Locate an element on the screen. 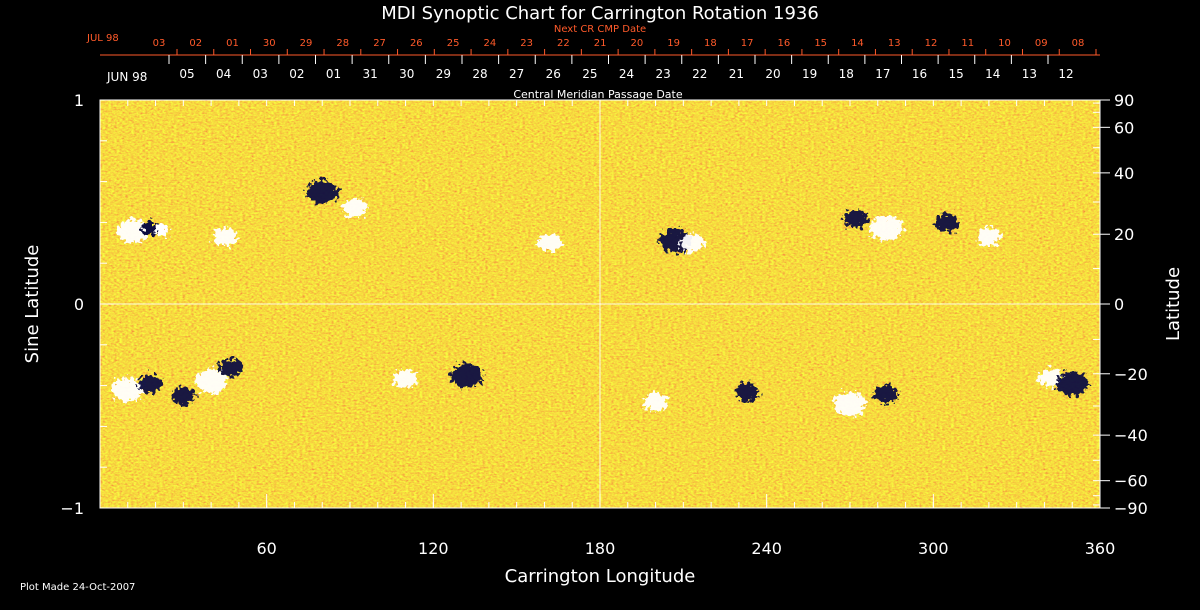 This screenshot has width=1200, height=610. next-cr-date-label: 09 is located at coordinates (1041, 43).